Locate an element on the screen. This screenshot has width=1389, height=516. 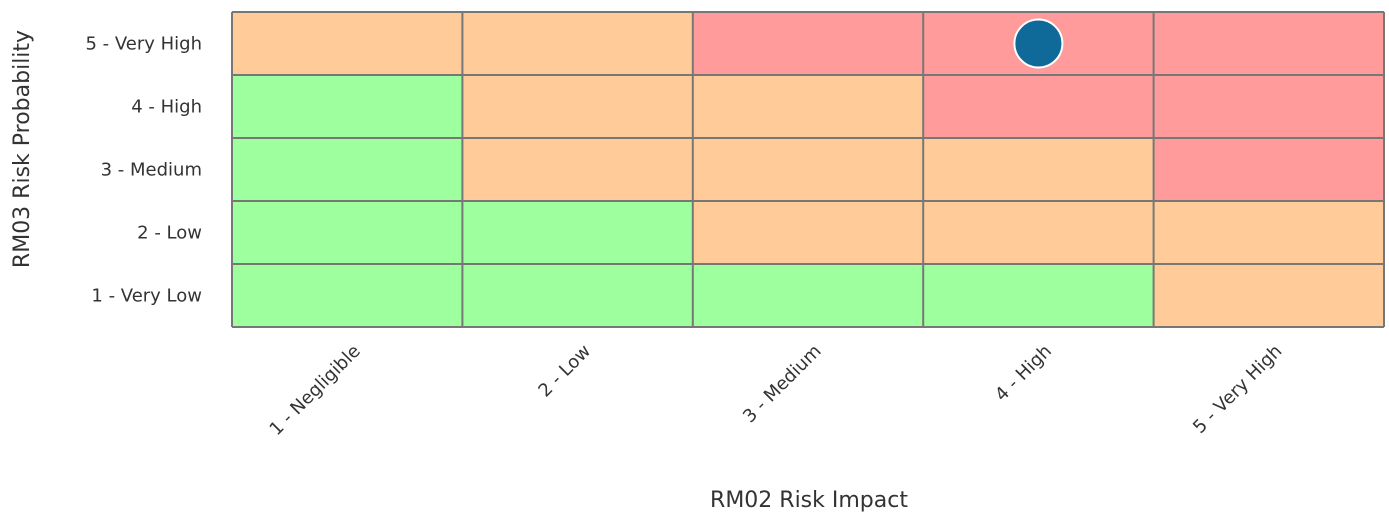
y-tick-label: 2 - Low is located at coordinates (169, 233).